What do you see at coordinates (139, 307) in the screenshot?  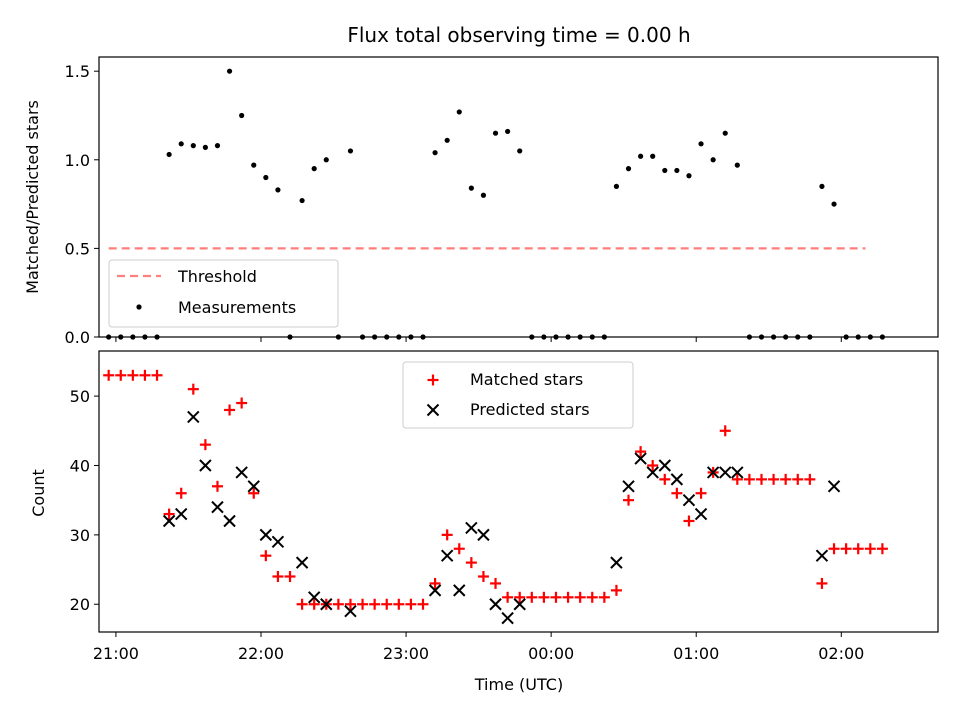 I see `measurements-legend-marker` at bounding box center [139, 307].